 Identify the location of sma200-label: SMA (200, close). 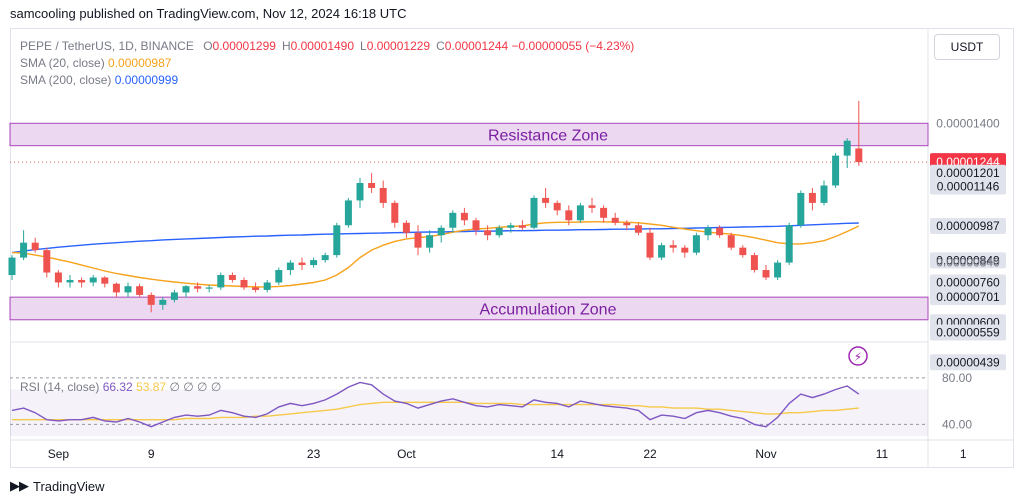
(66, 80).